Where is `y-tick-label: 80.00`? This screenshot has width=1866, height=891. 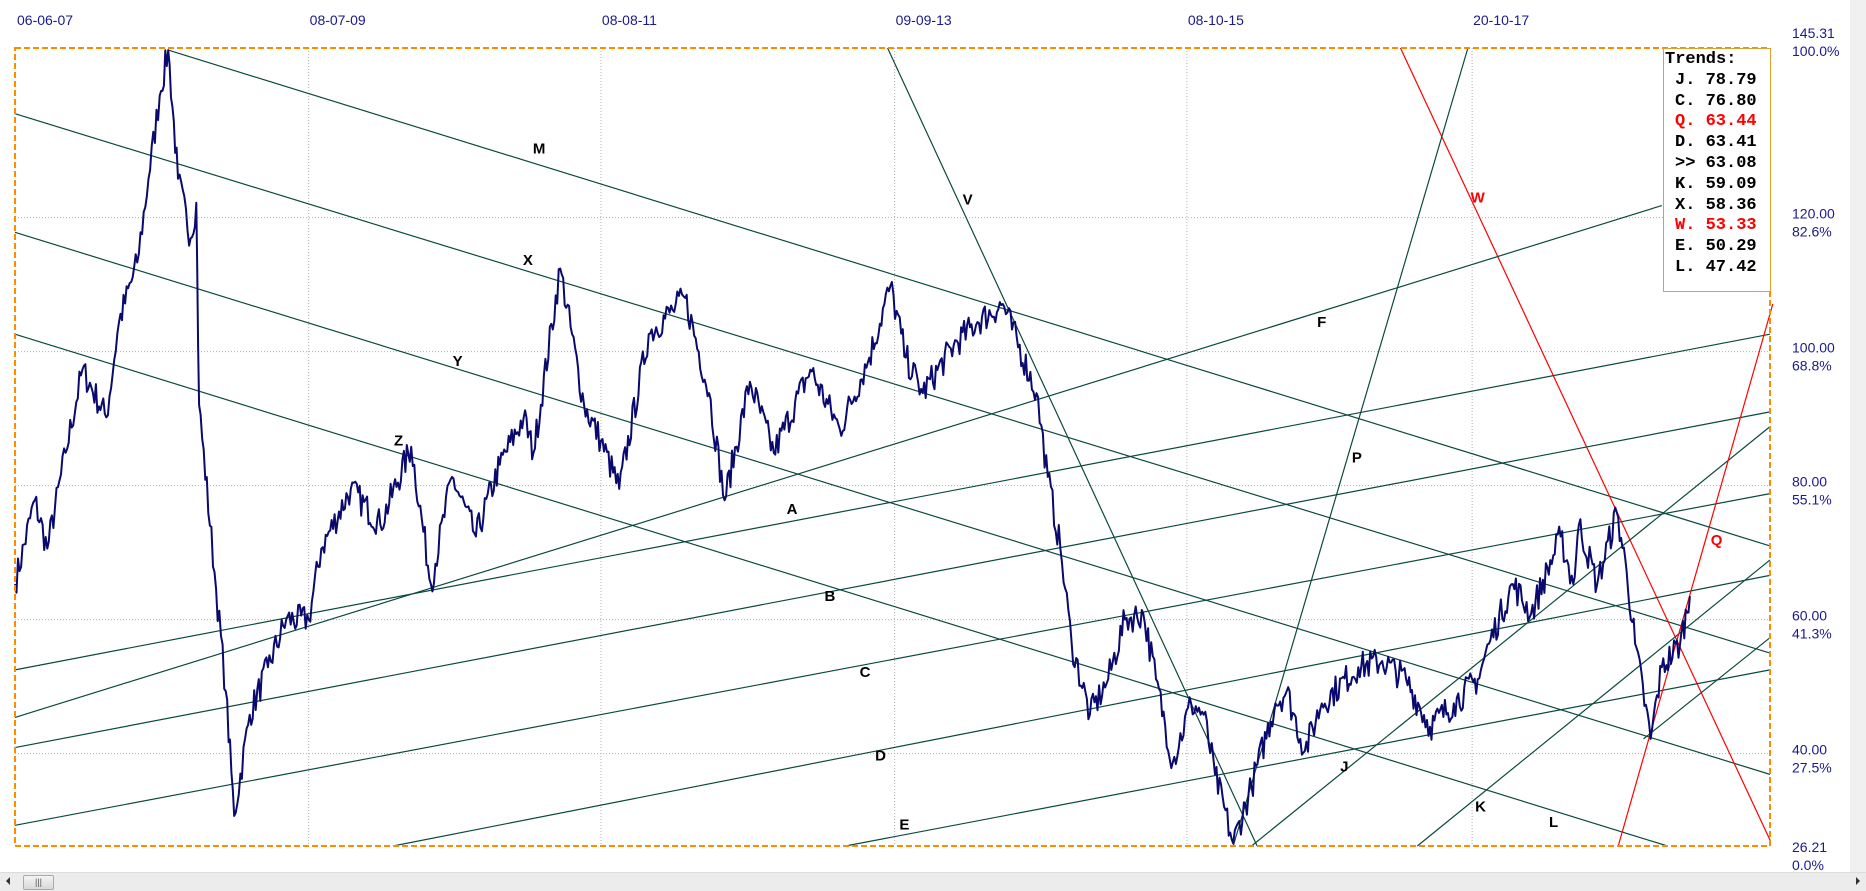
y-tick-label: 80.00 is located at coordinates (1809, 482).